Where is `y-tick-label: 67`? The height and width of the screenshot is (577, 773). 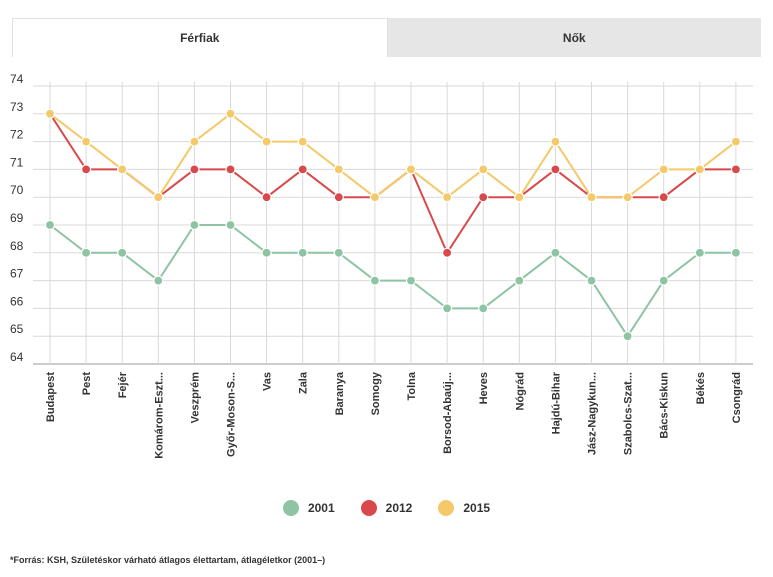 y-tick-label: 67 is located at coordinates (17, 274).